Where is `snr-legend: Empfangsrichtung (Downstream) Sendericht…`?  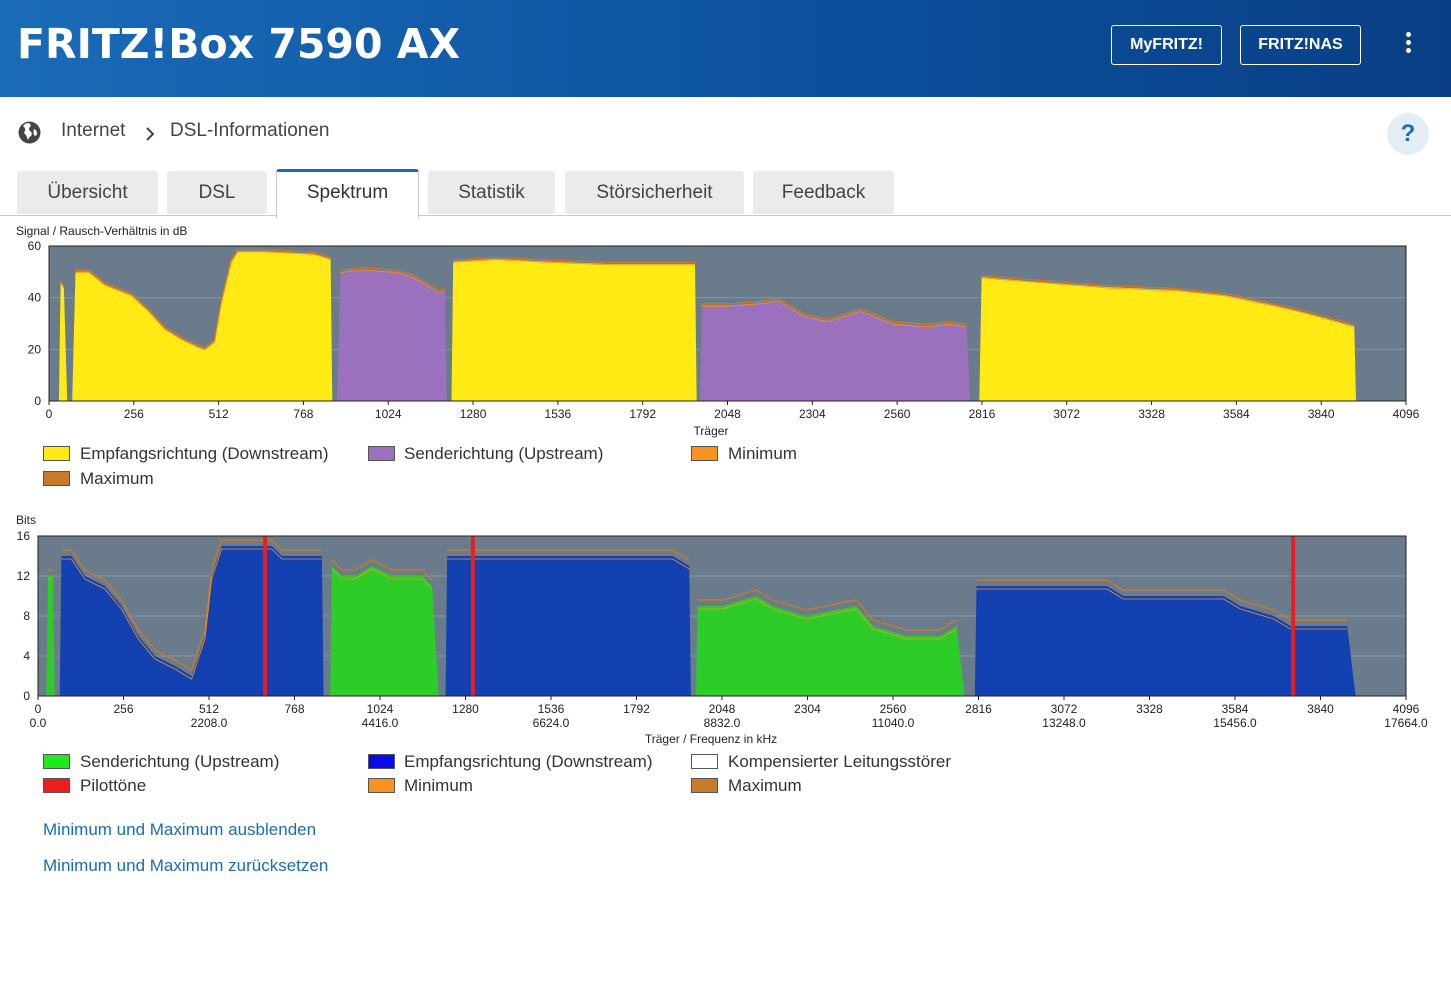 snr-legend: Empfangsrichtung (Downstream) Sendericht… is located at coordinates (493, 469).